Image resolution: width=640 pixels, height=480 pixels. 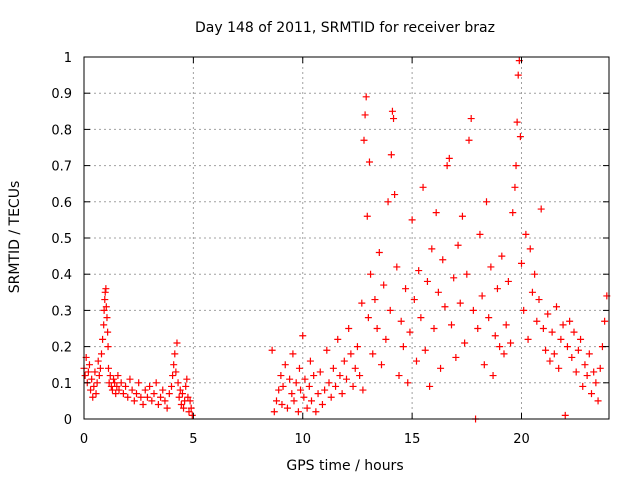 What do you see at coordinates (61, 275) in the screenshot?
I see `y-tick-label: 0.4` at bounding box center [61, 275].